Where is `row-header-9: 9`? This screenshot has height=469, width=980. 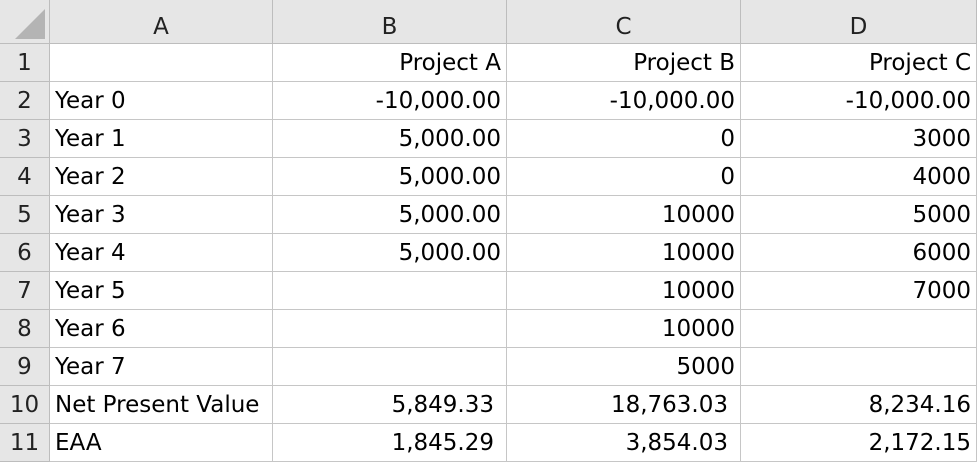
row-header-9: 9 is located at coordinates (25, 367).